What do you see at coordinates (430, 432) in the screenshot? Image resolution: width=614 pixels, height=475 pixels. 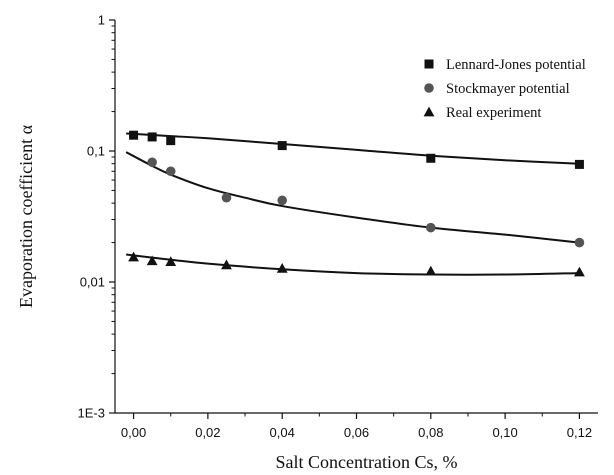 I see `x-tick-label: 0,08` at bounding box center [430, 432].